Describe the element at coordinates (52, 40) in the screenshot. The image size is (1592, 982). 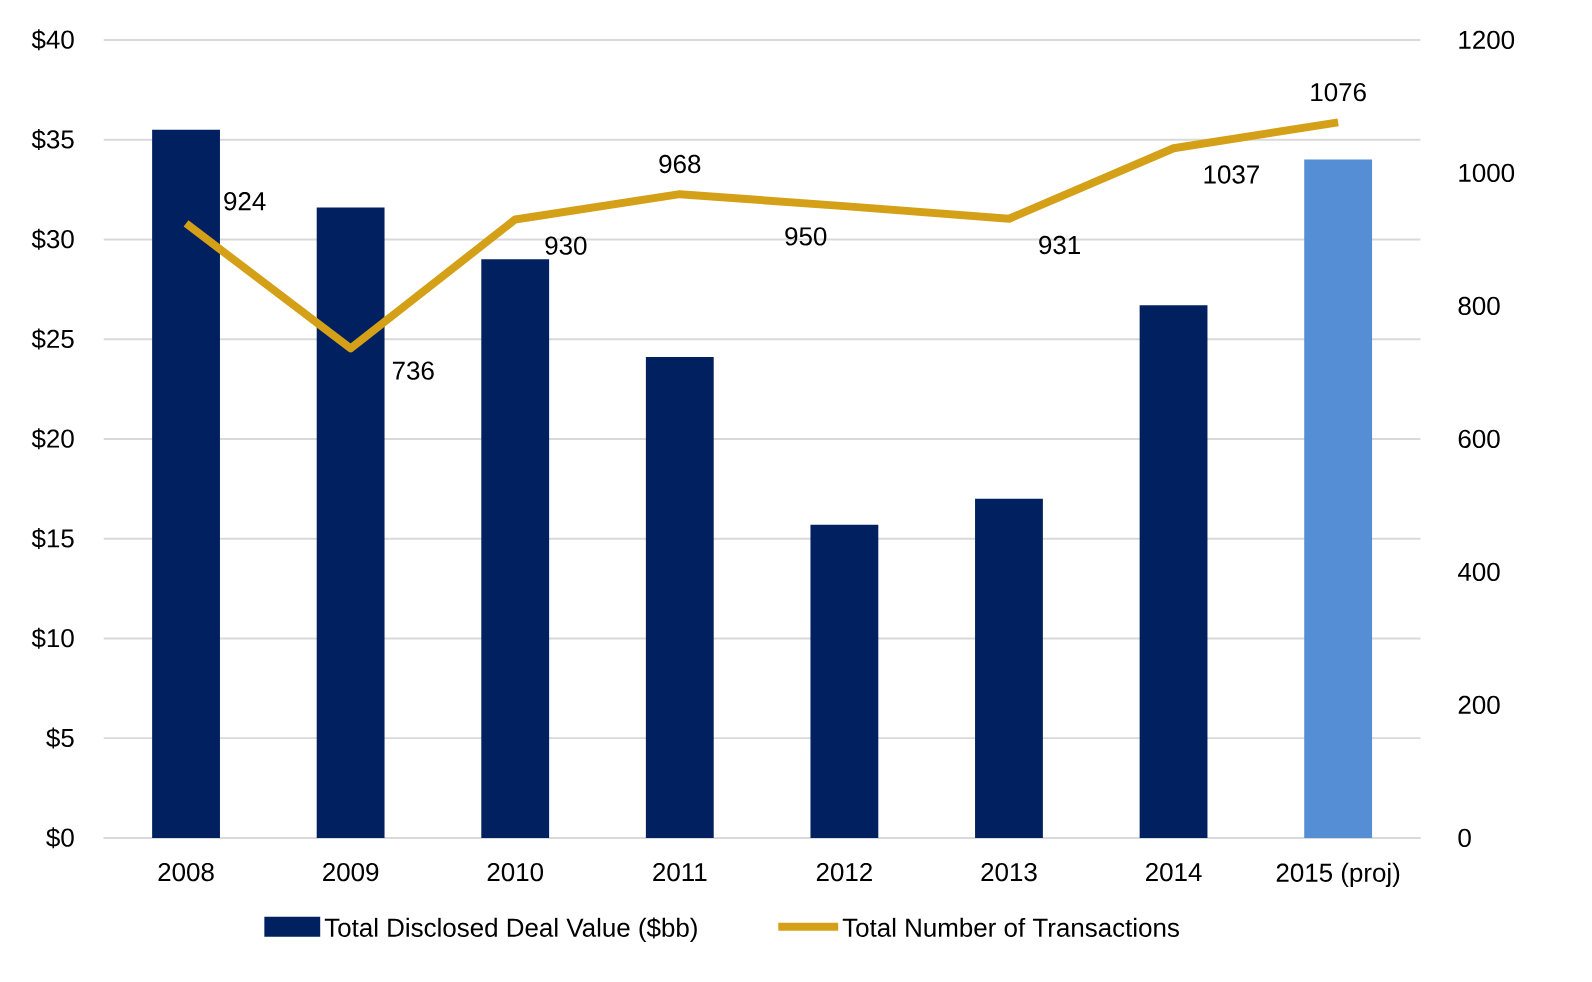
I see `y-tick-label: $40` at that location.